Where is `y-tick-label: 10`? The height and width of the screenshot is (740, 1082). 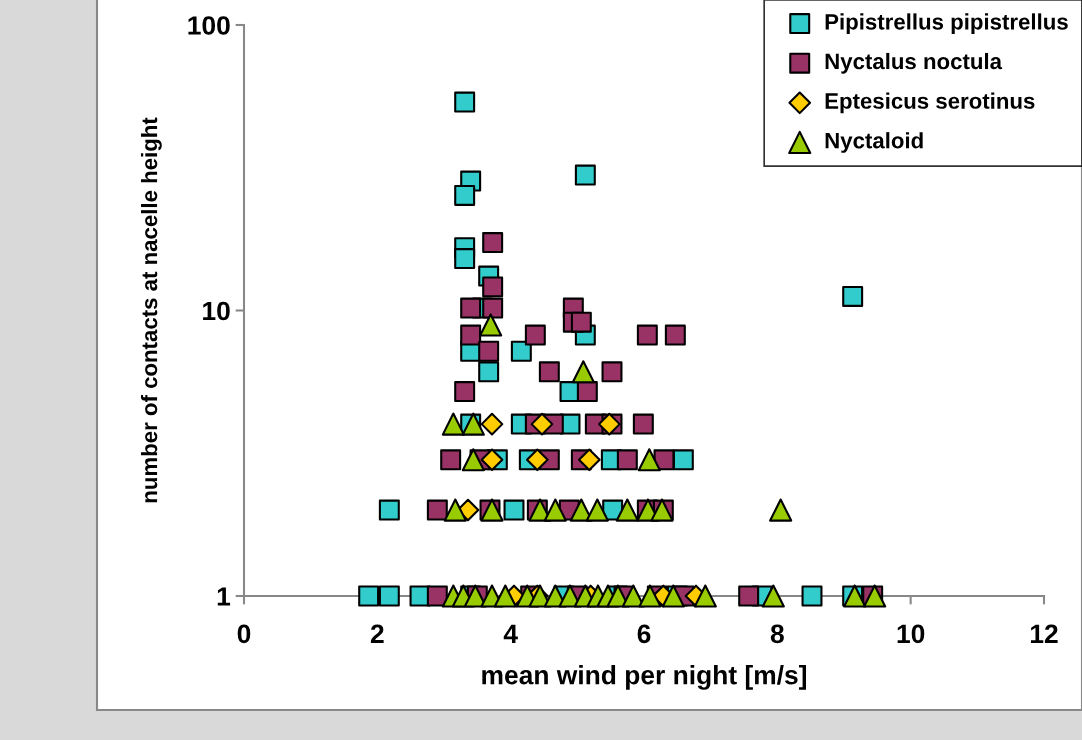 y-tick-label: 10 is located at coordinates (216, 311).